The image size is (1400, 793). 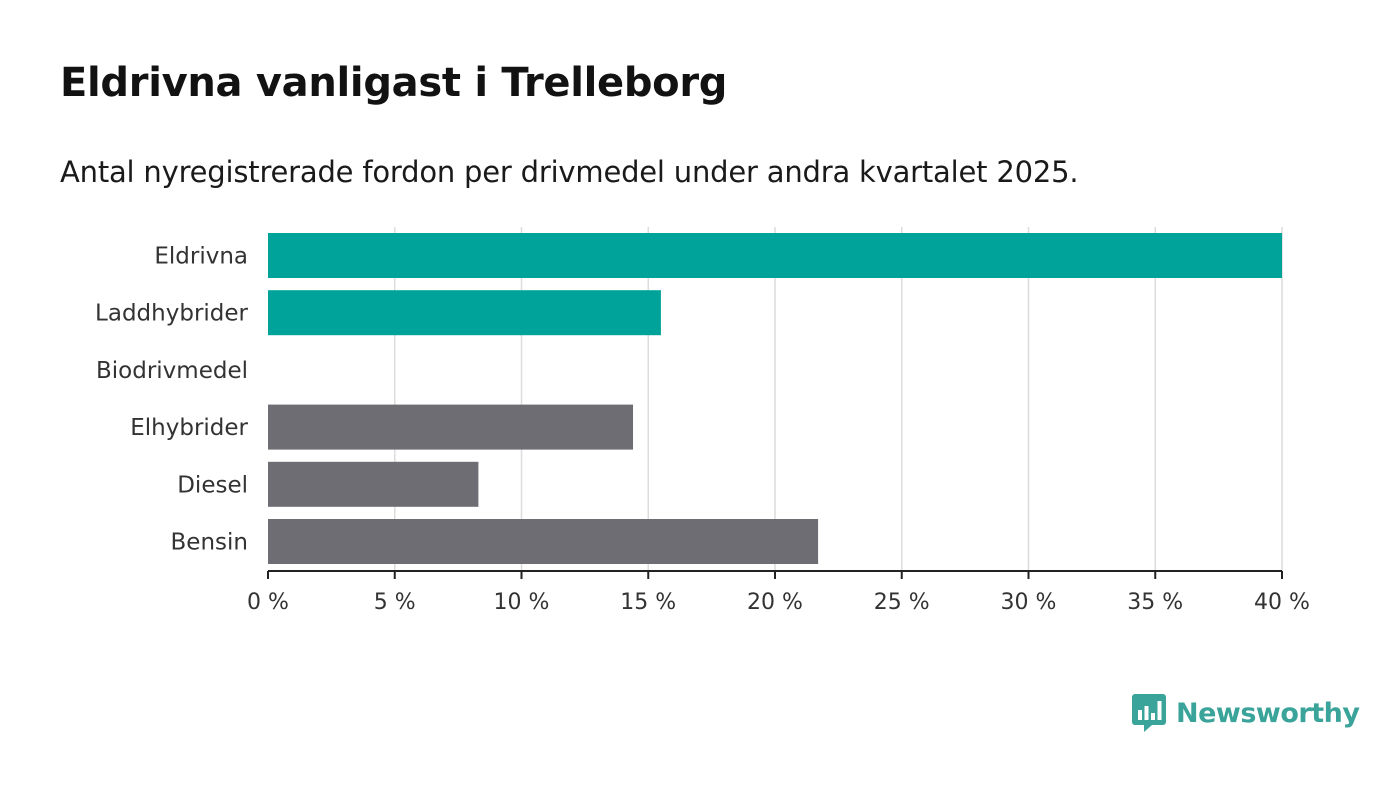 What do you see at coordinates (451, 427) in the screenshot?
I see `bar-elhybrider` at bounding box center [451, 427].